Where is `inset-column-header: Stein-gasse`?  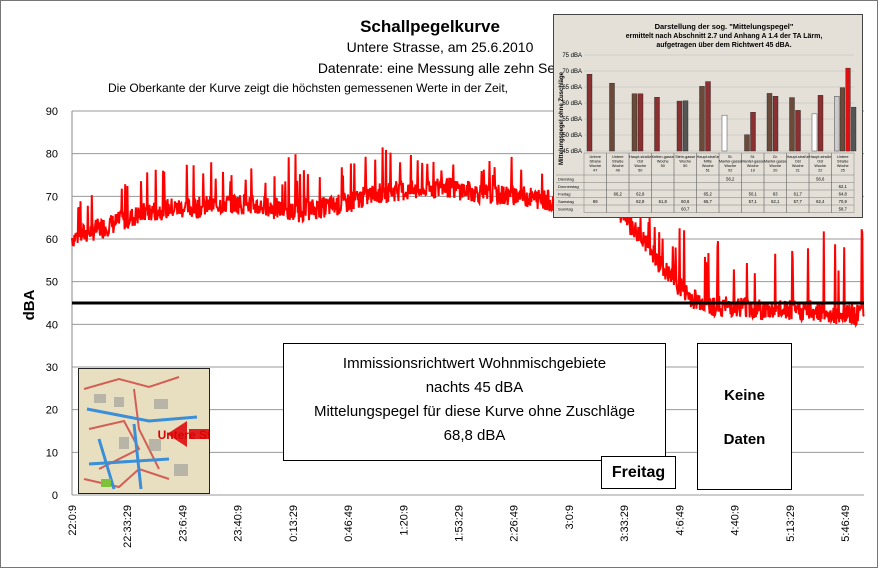 inset-column-header: Stein-gasse is located at coordinates (685, 157).